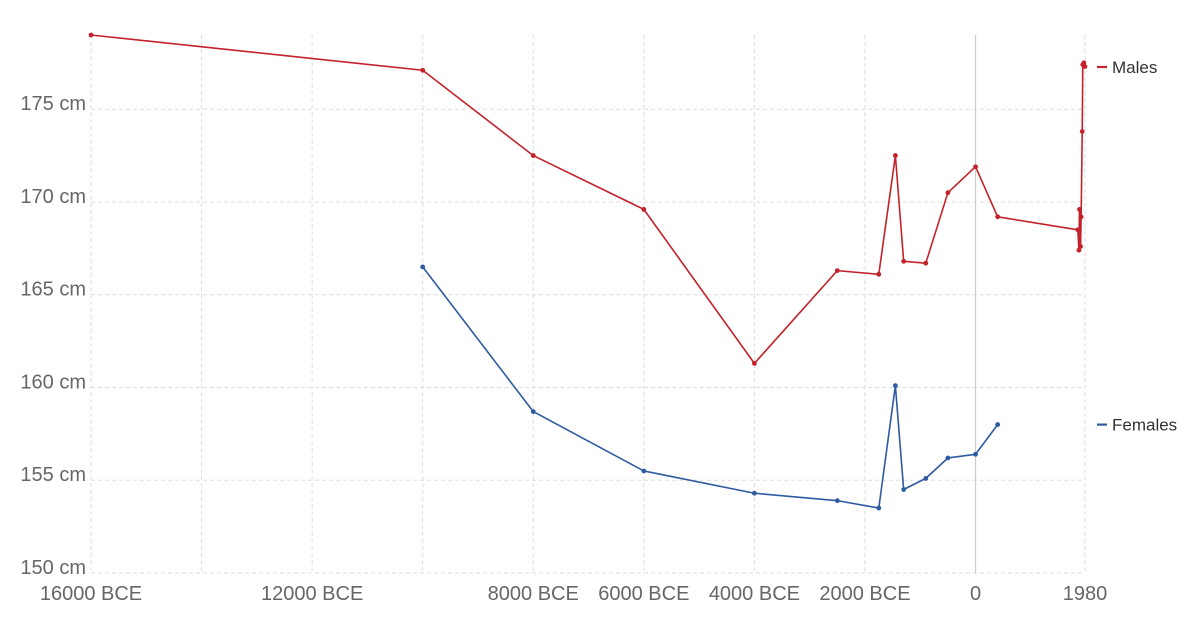 The height and width of the screenshot is (630, 1200). I want to click on legend: Males Females, so click(1137, 246).